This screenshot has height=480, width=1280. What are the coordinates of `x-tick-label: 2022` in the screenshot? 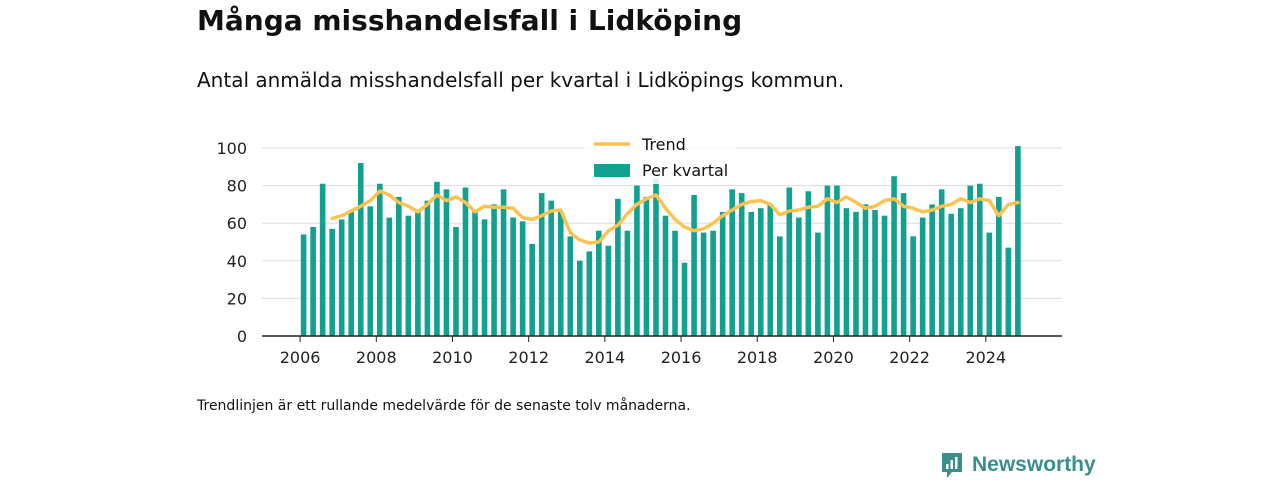 It's located at (909, 357).